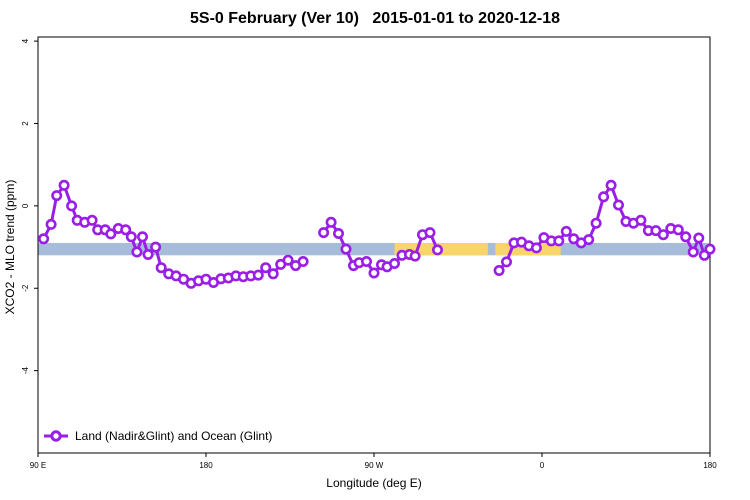 This screenshot has width=750, height=500. Describe the element at coordinates (10, 247) in the screenshot. I see `y-axis-label: XCO2 - MLO trend (ppm)` at that location.